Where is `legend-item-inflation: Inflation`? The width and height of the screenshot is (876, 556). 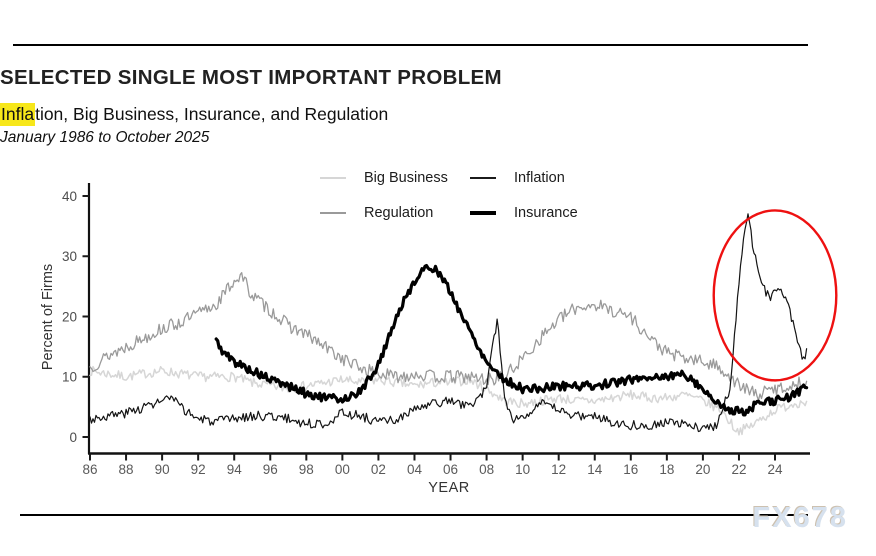
legend-item-inflation: Inflation is located at coordinates (517, 178).